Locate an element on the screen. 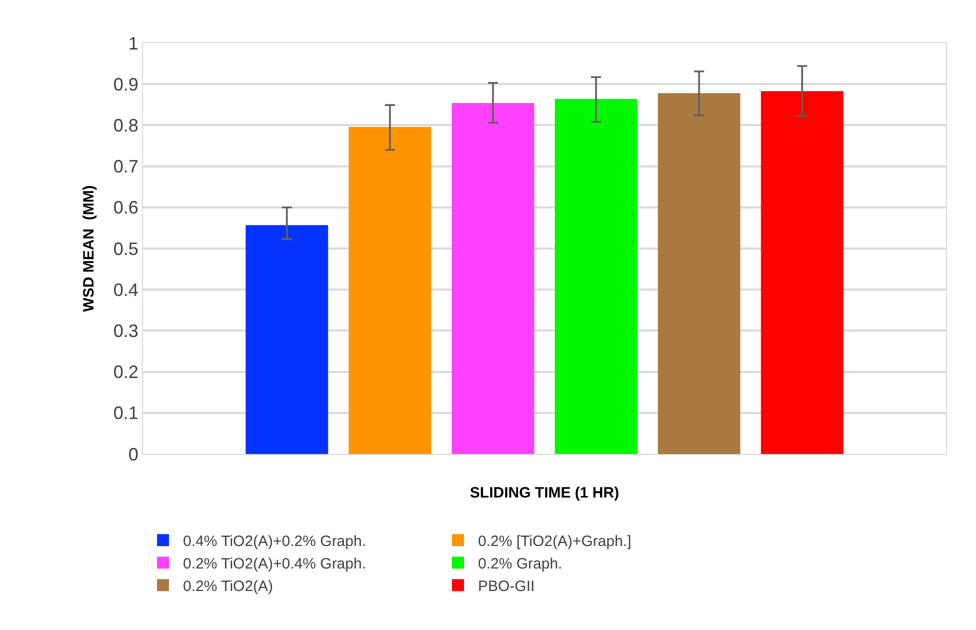 The height and width of the screenshot is (630, 976). legend-label: 0.2% TiO2(A)+0.4% Graph. is located at coordinates (274, 563).